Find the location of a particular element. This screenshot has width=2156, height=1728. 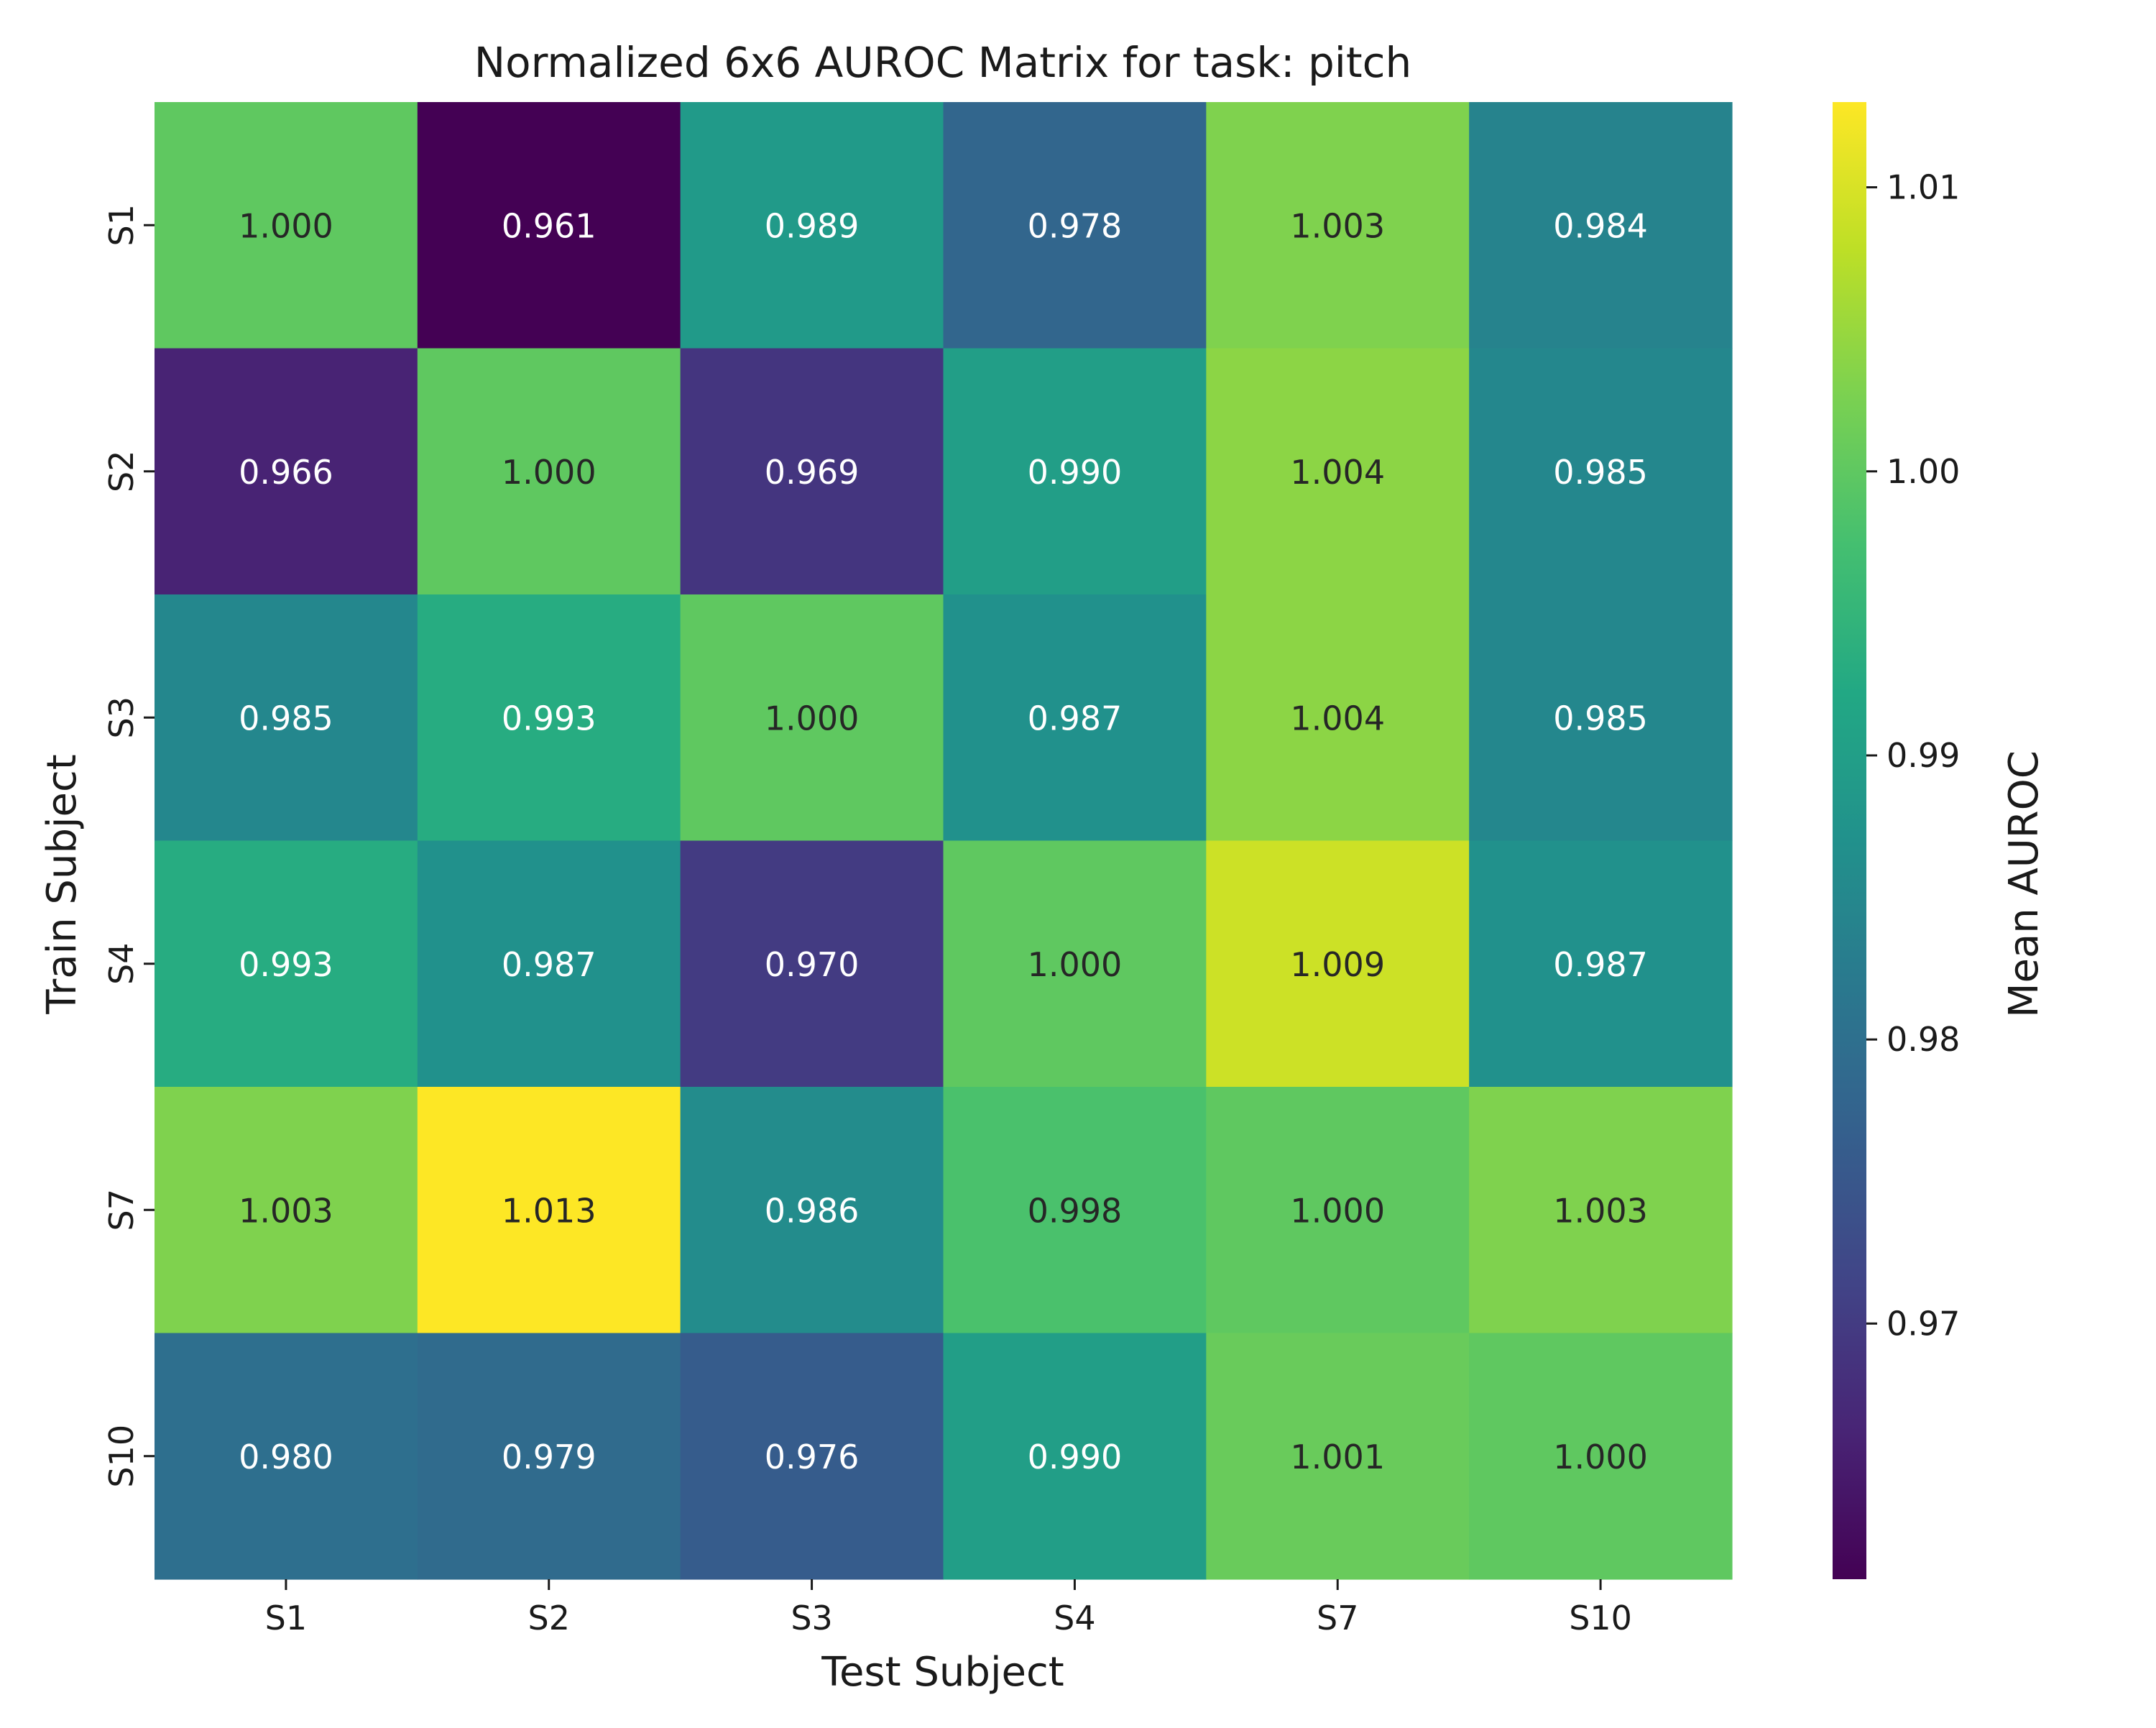

colorbar-tick-label: 0.97 is located at coordinates (1923, 1324).